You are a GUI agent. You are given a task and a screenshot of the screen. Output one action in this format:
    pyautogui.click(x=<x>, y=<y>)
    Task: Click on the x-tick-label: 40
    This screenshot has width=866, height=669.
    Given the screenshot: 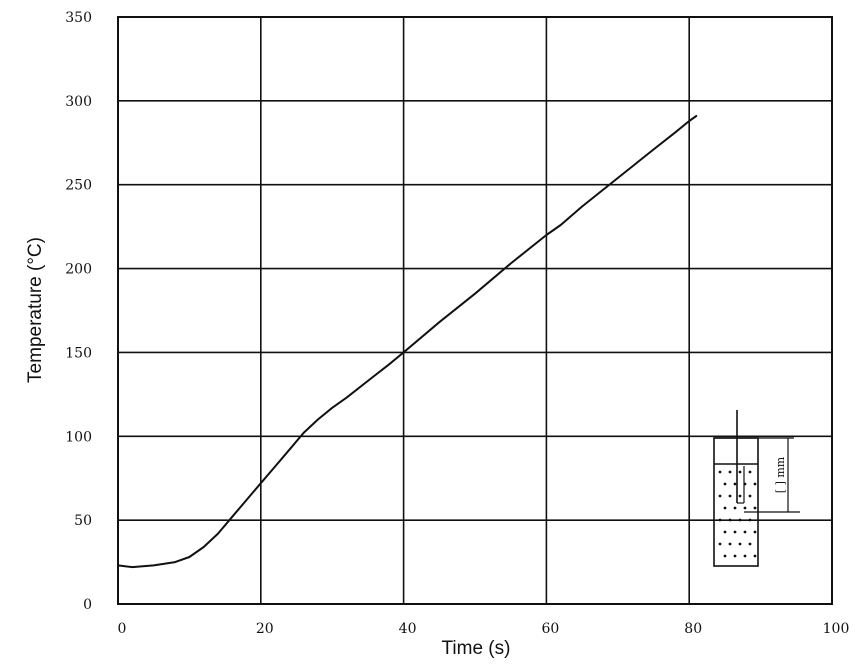 What is the action you would take?
    pyautogui.click(x=408, y=629)
    